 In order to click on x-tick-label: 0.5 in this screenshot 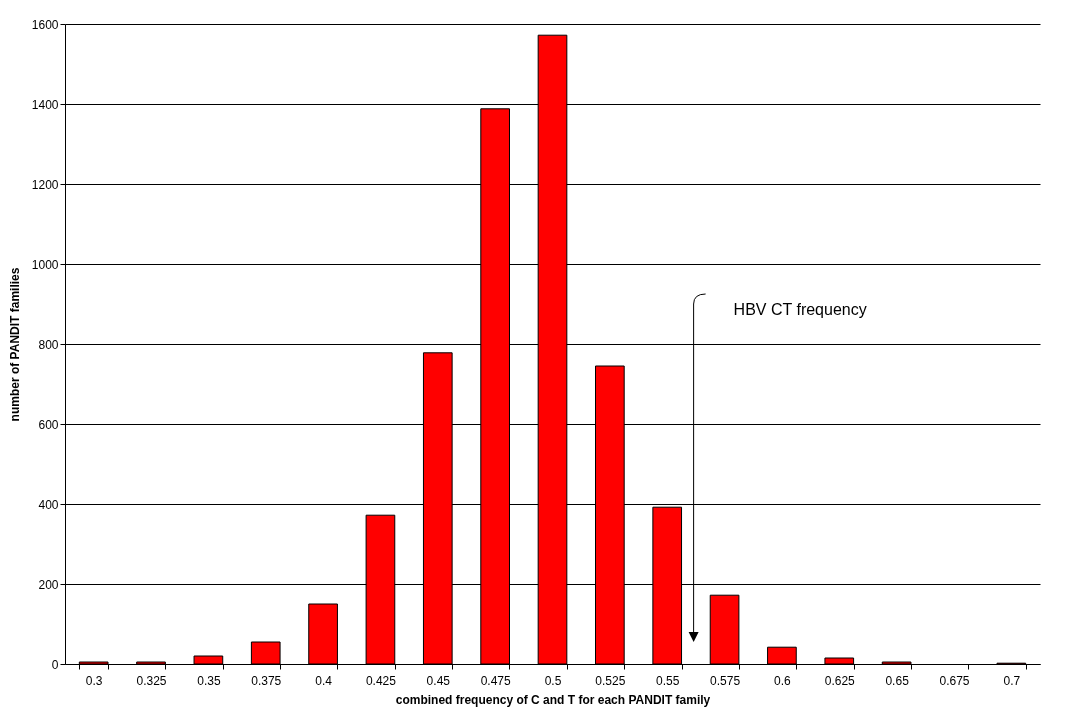, I will do `click(553, 680)`.